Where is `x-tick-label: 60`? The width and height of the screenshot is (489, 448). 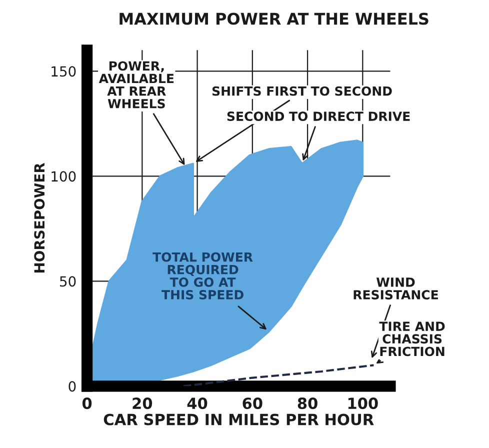
x-tick-label: 60 is located at coordinates (252, 404).